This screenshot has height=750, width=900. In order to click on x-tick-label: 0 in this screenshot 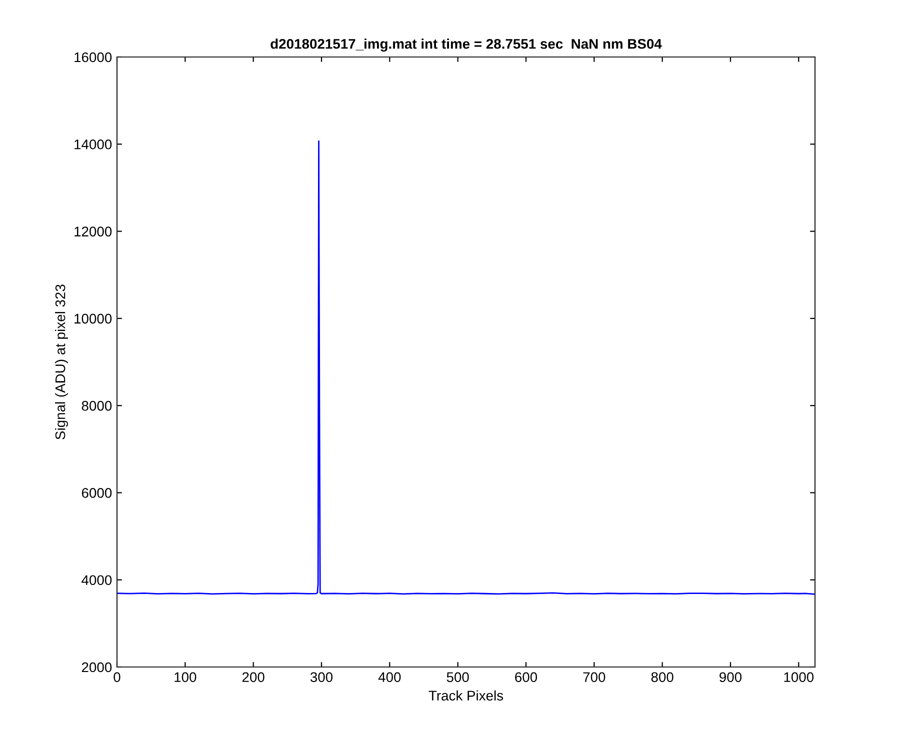, I will do `click(117, 677)`.